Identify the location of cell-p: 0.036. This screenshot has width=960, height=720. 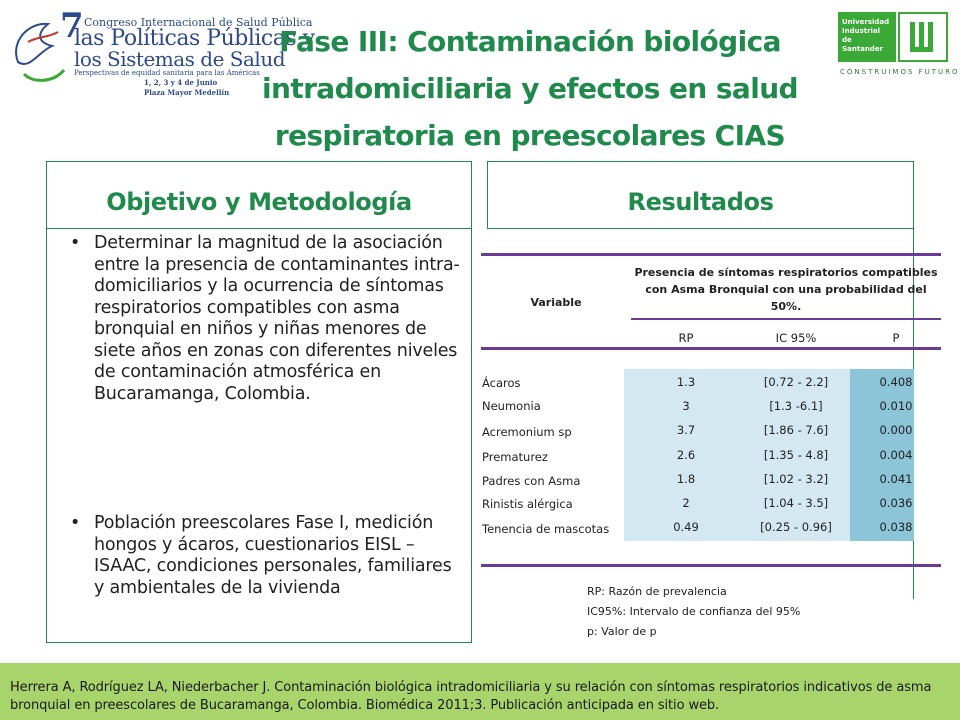
(896, 503).